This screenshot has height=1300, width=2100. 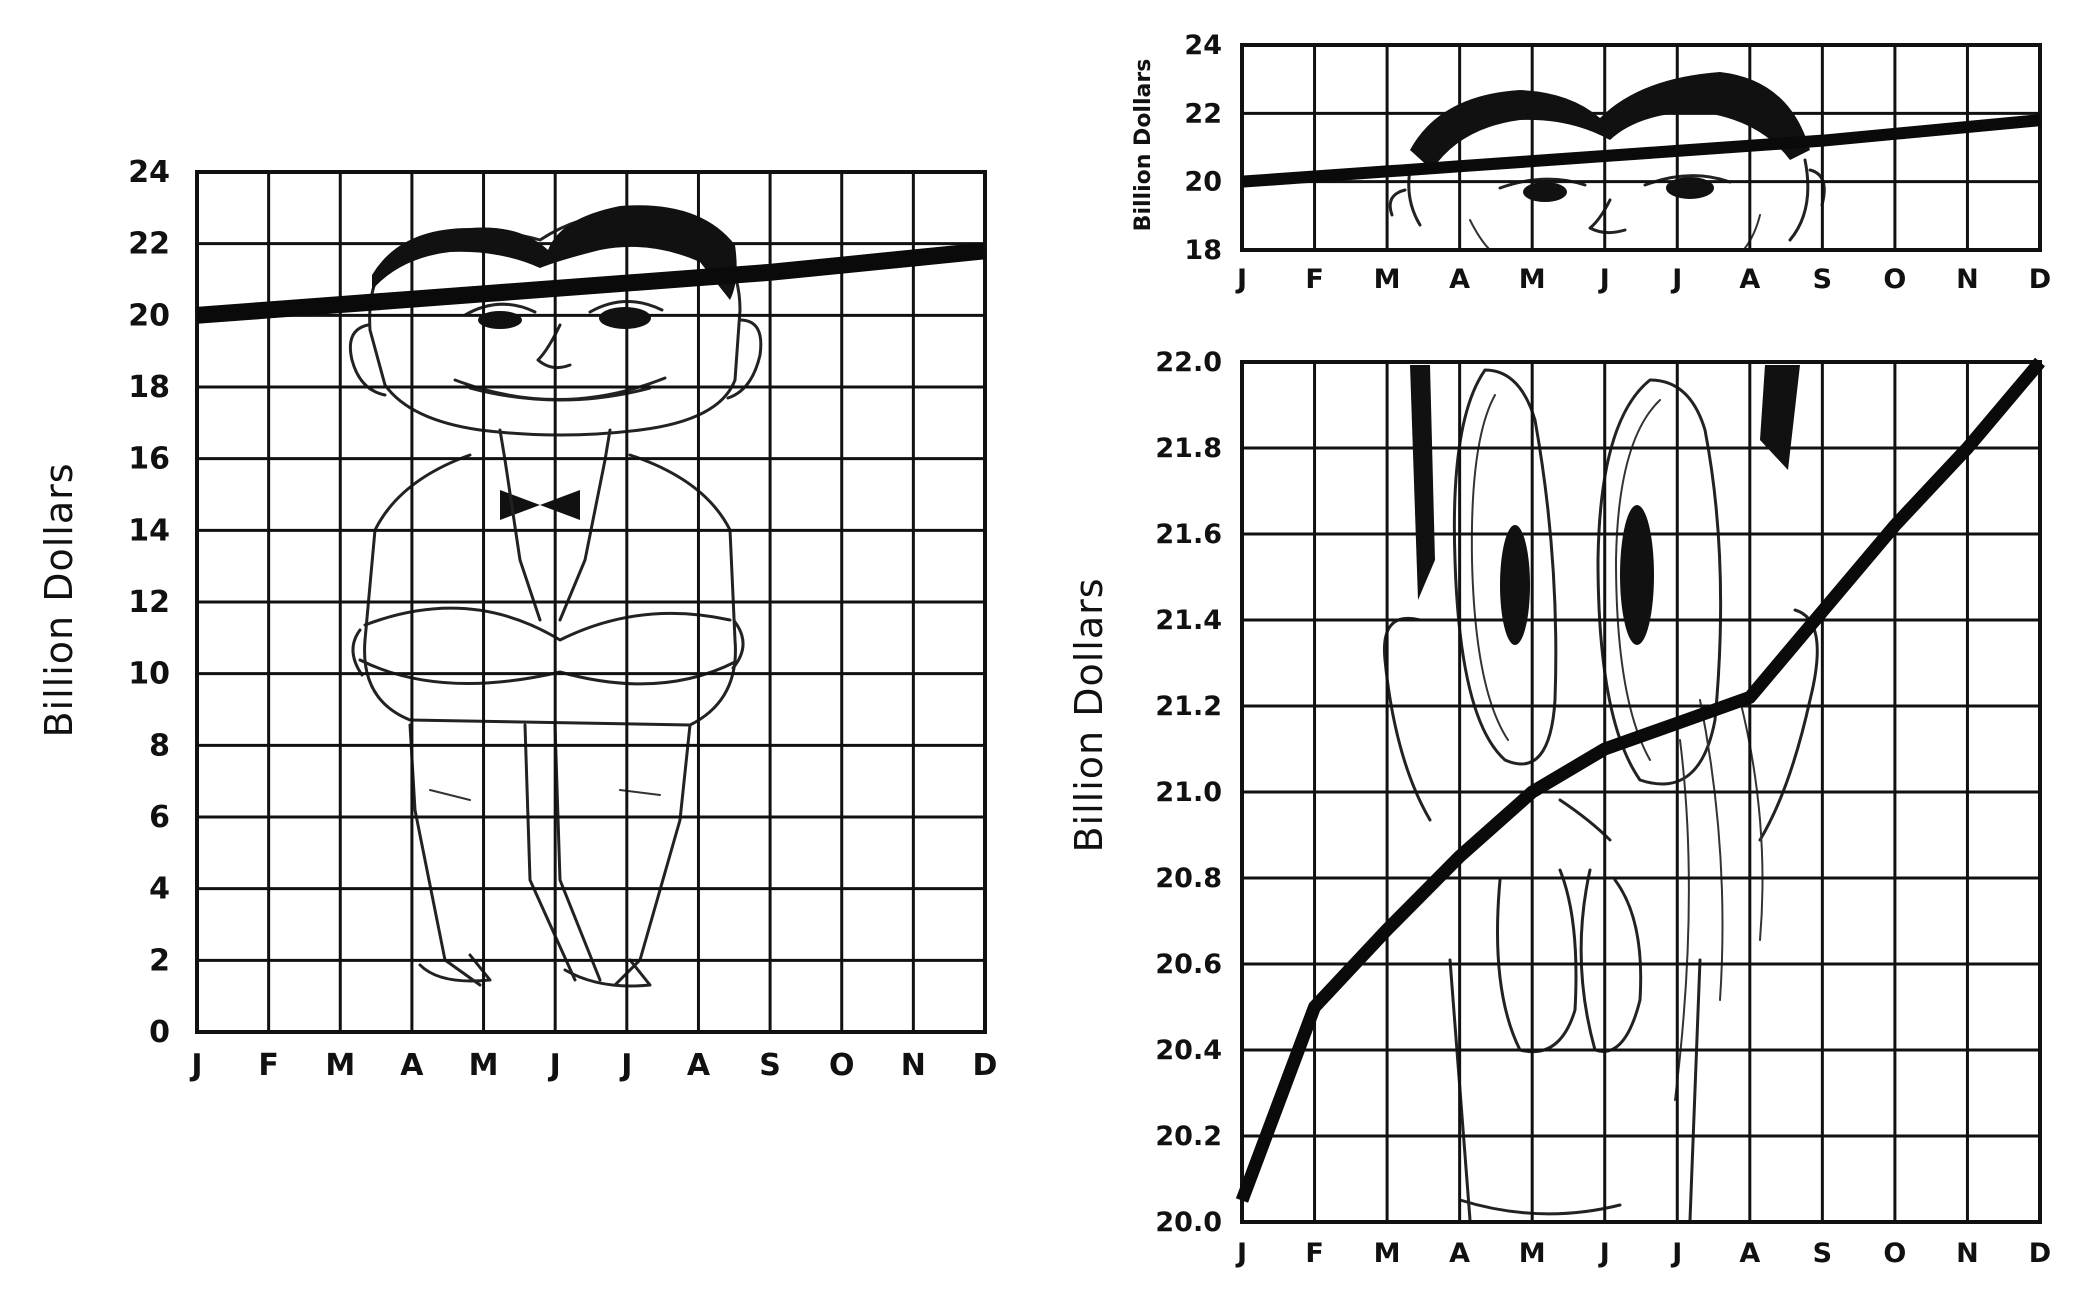 What do you see at coordinates (1188, 620) in the screenshot?
I see `y-tick-label: 21.4` at bounding box center [1188, 620].